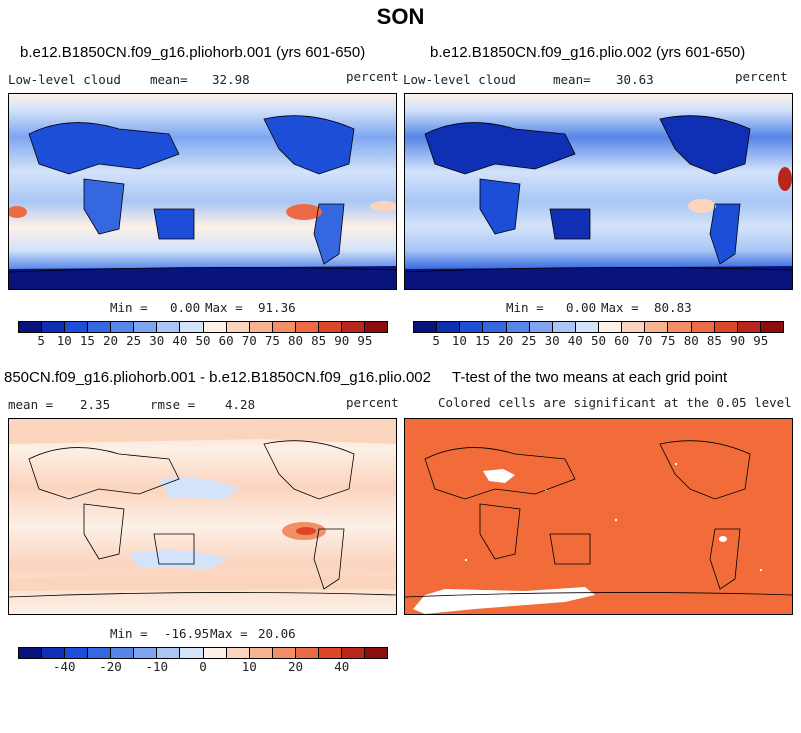 This screenshot has width=801, height=733. What do you see at coordinates (31, 404) in the screenshot?
I see `panel-3-mean-label: mean =` at bounding box center [31, 404].